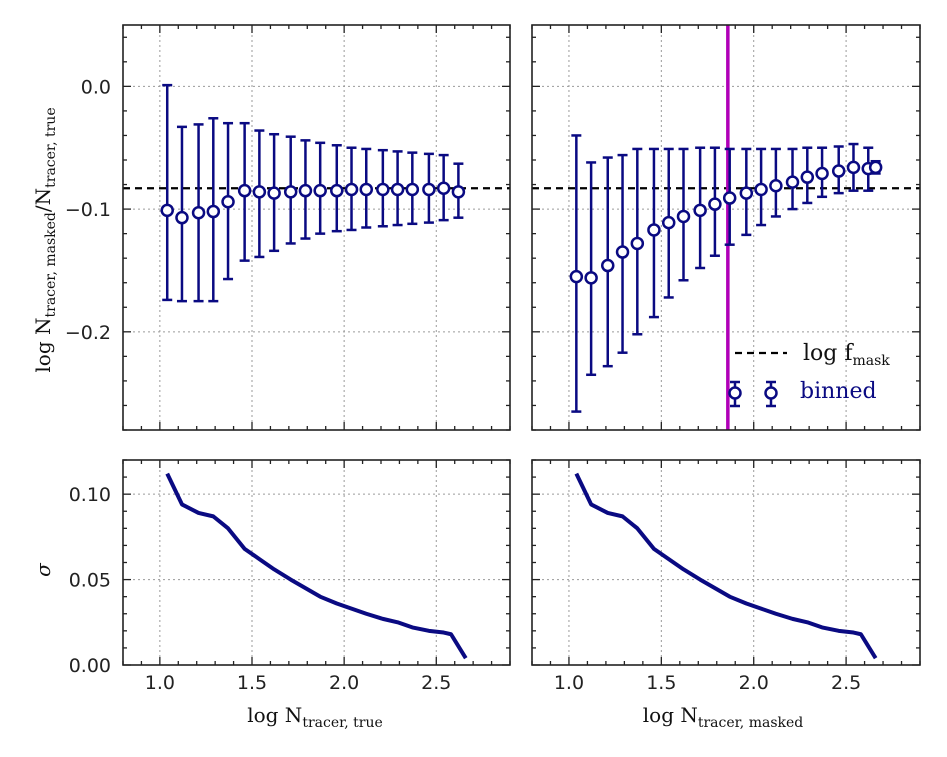  I want to click on ylabel-bottom: σ, so click(43, 569).